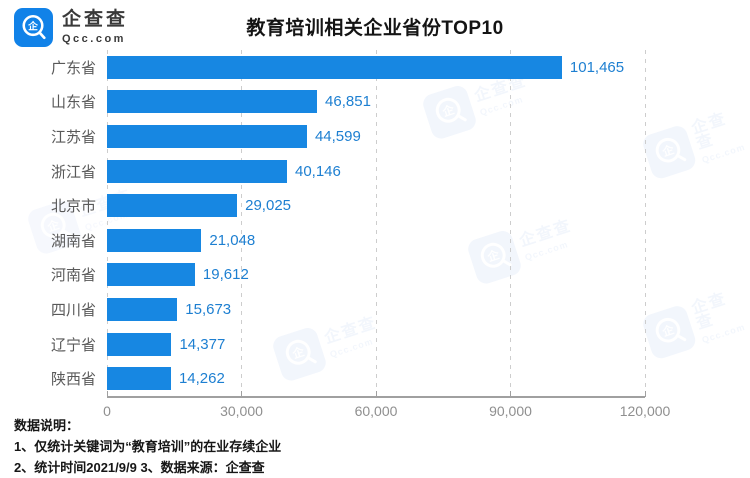 The image size is (750, 478). I want to click on x-axis: 0 30,000 60,000 90,000 120,000, so click(386, 405).